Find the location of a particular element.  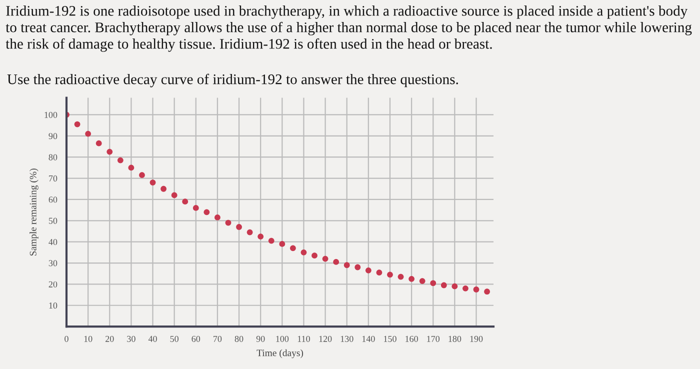

x-tick-label: 30 is located at coordinates (131, 339).